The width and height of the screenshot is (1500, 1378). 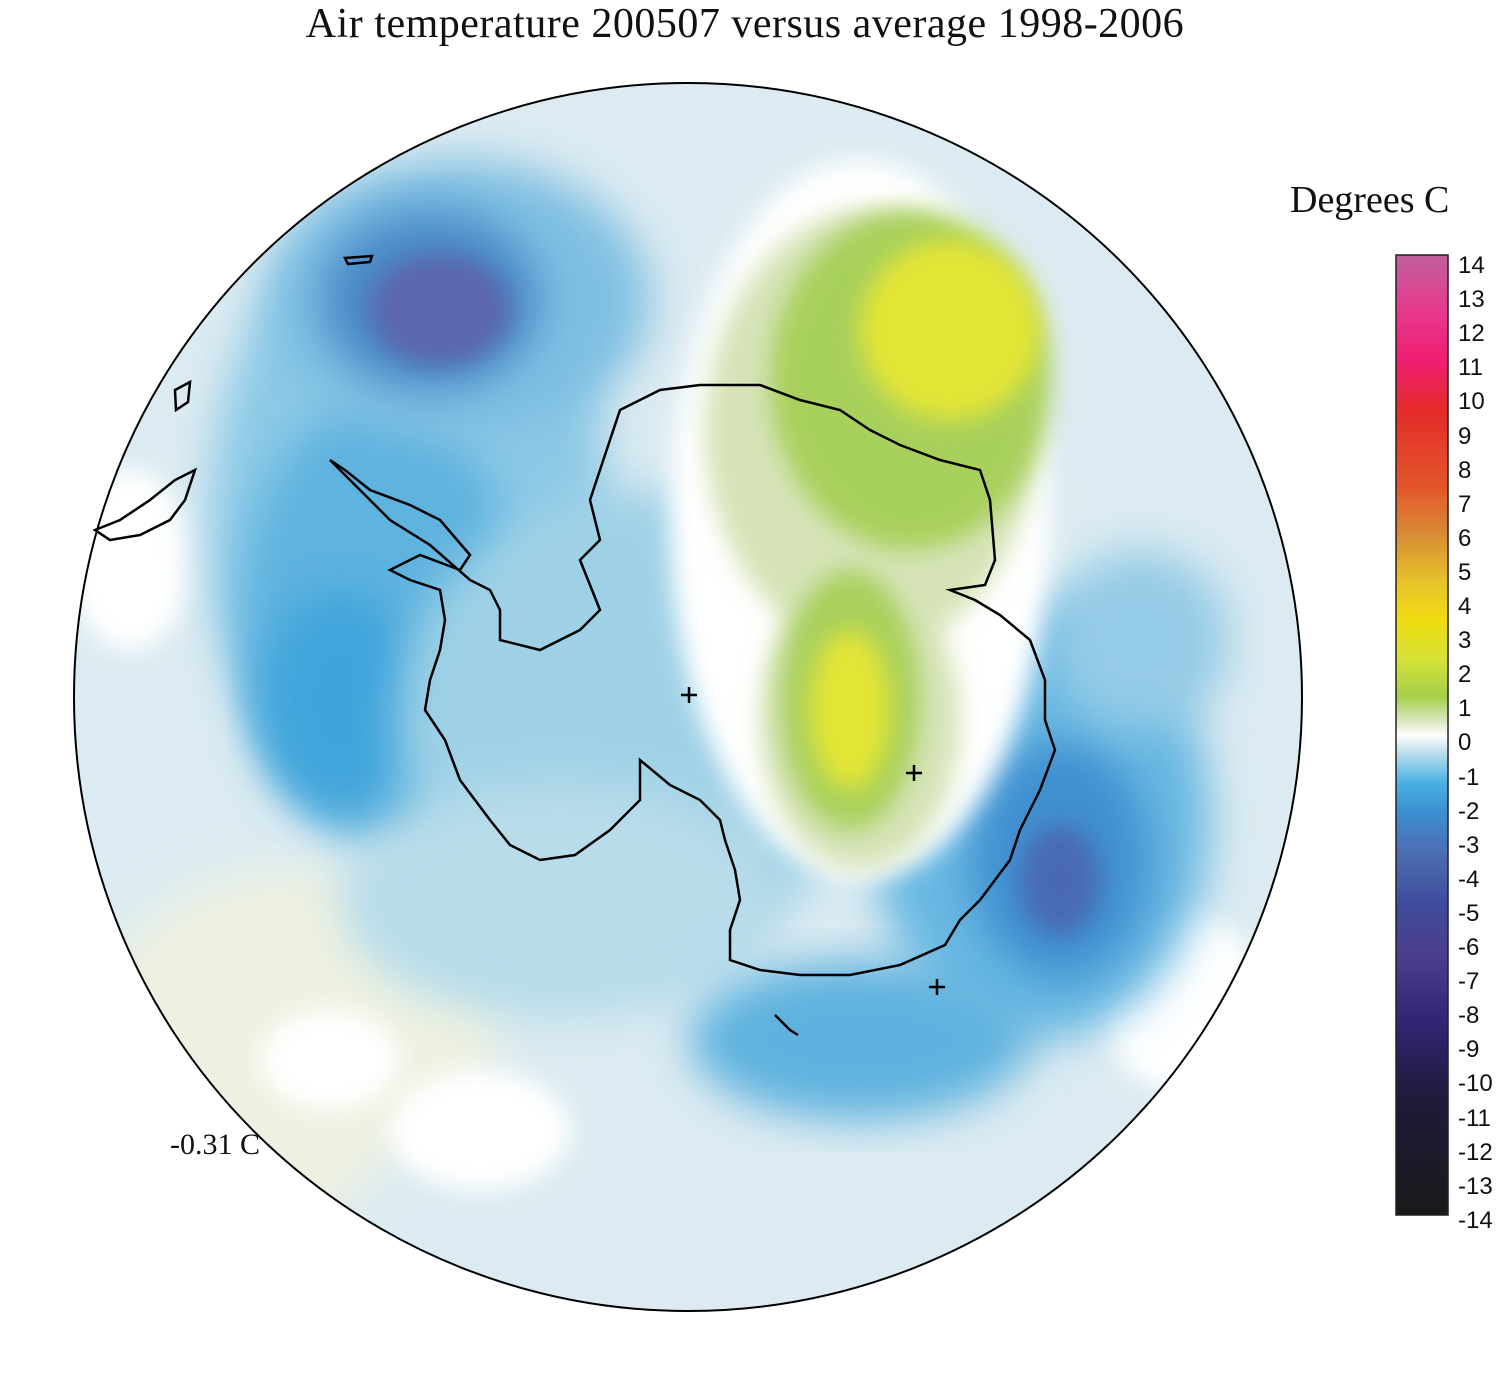 I want to click on legend-tick-label: -9, so click(x=1469, y=1050).